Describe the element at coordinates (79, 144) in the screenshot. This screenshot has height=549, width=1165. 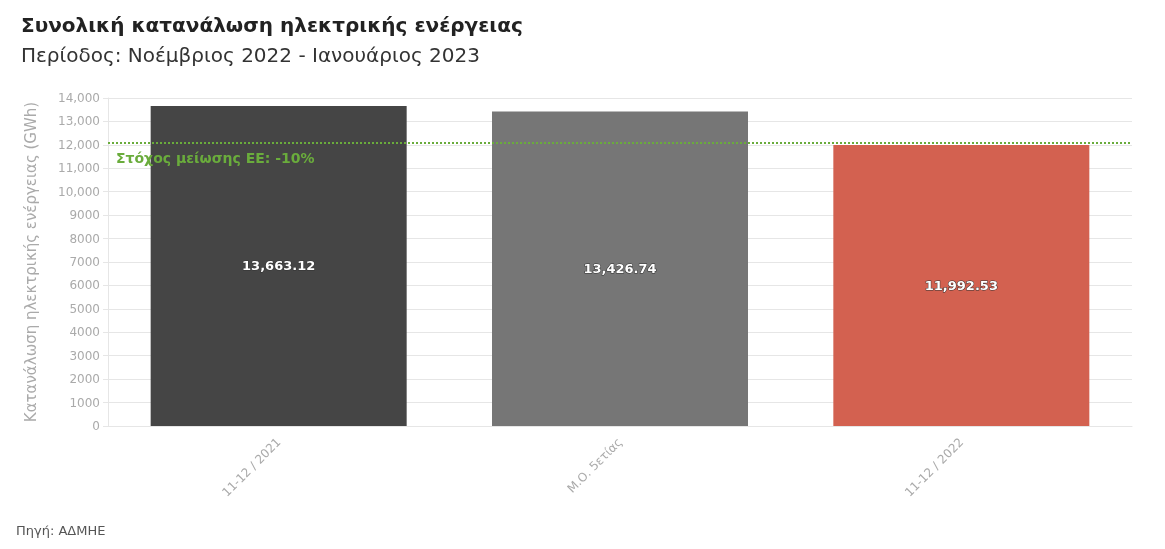
I see `y-tick-label: 12,000` at that location.